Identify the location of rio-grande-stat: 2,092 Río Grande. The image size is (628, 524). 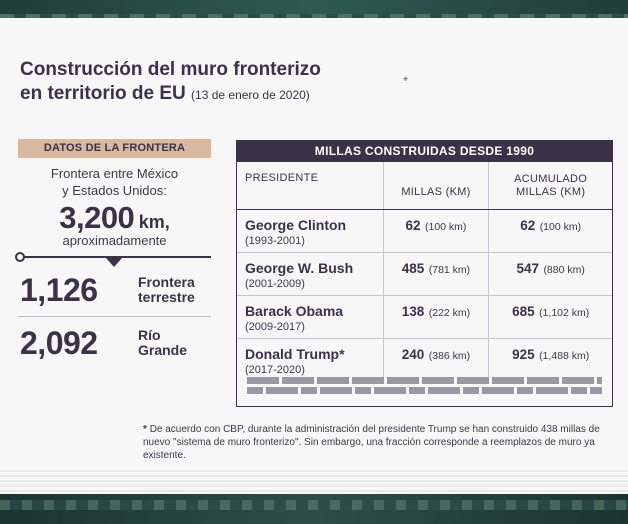
(114, 343).